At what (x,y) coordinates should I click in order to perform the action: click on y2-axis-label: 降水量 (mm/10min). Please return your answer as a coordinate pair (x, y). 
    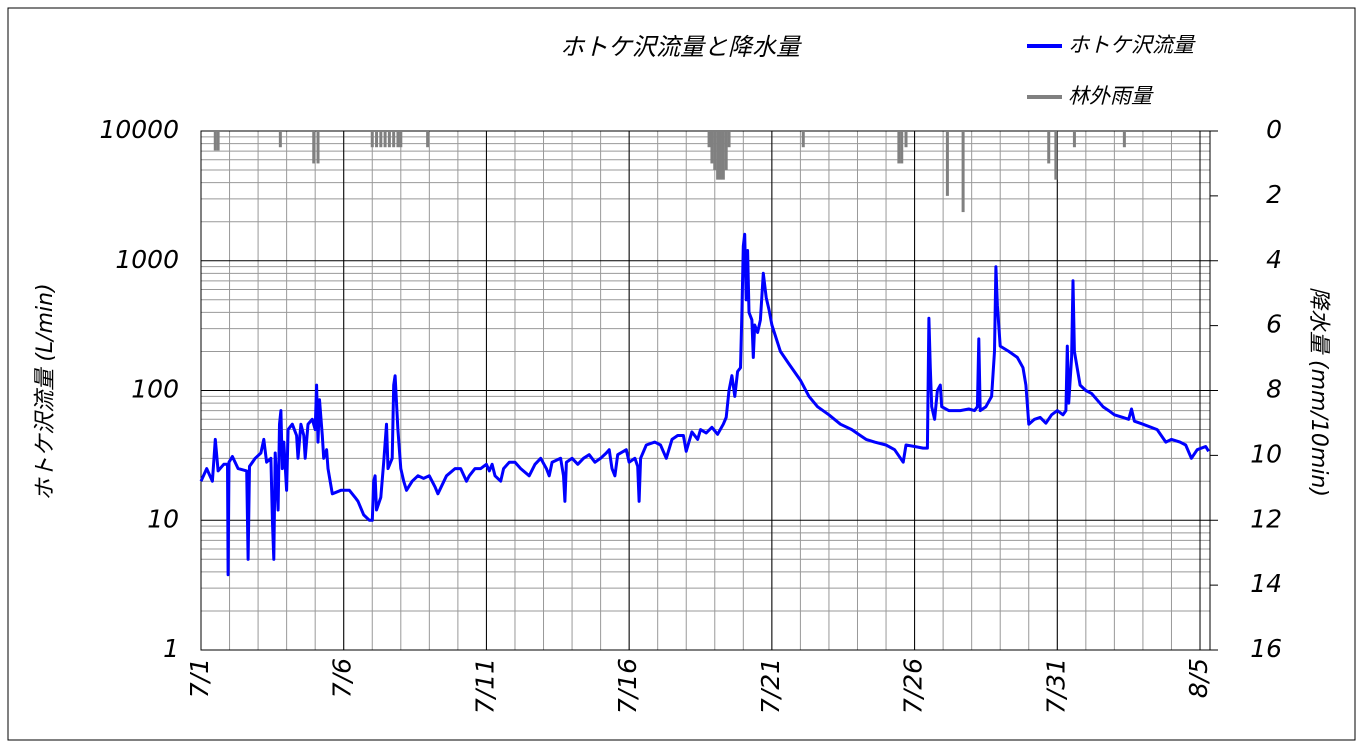
    Looking at the image, I should click on (1318, 392).